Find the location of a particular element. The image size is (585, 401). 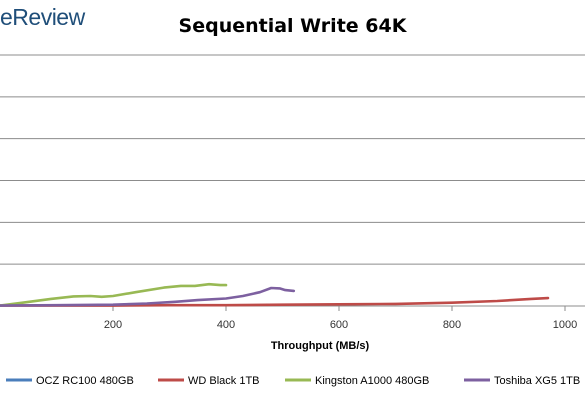

legend-entry: Toshiba XG5 1TB is located at coordinates (537, 381).